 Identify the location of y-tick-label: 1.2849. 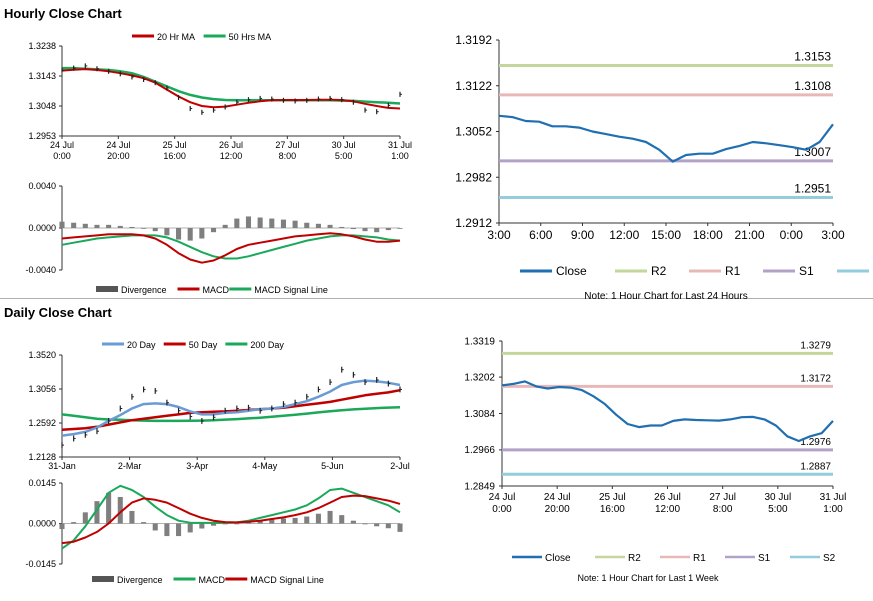
(479, 486).